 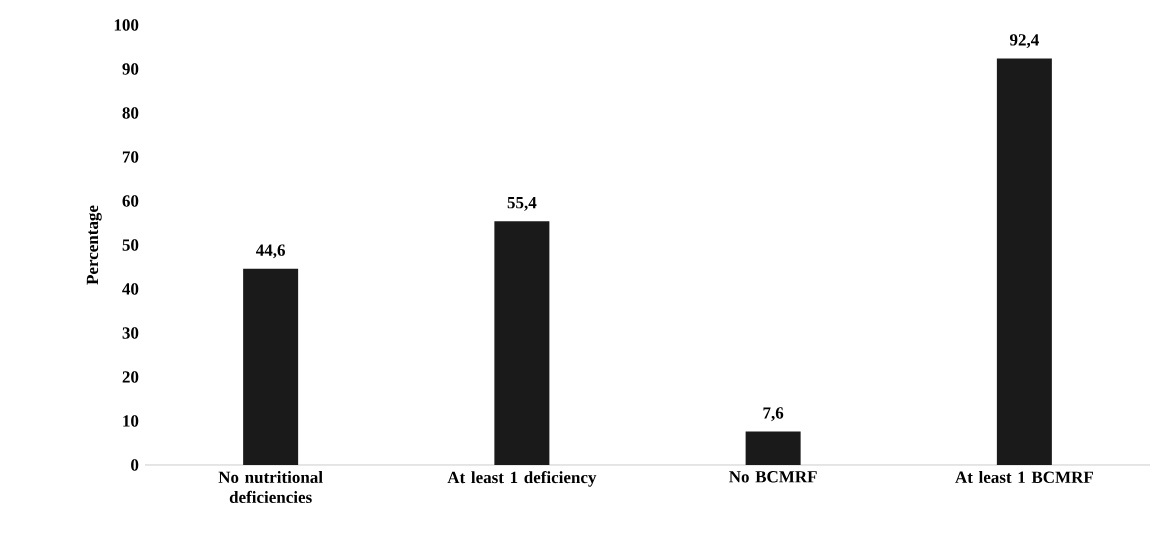 I want to click on data-label: 92,4, so click(x=1024, y=41).